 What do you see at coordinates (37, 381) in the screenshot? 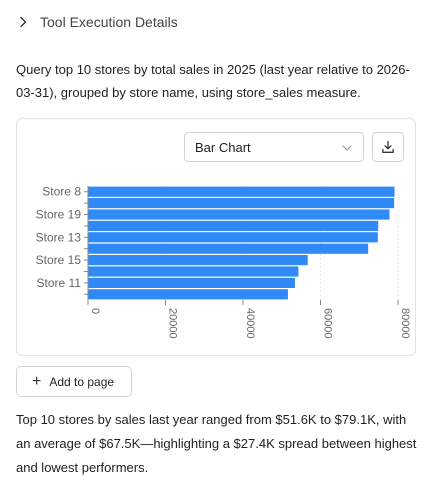
I see `plus-icon: +` at bounding box center [37, 381].